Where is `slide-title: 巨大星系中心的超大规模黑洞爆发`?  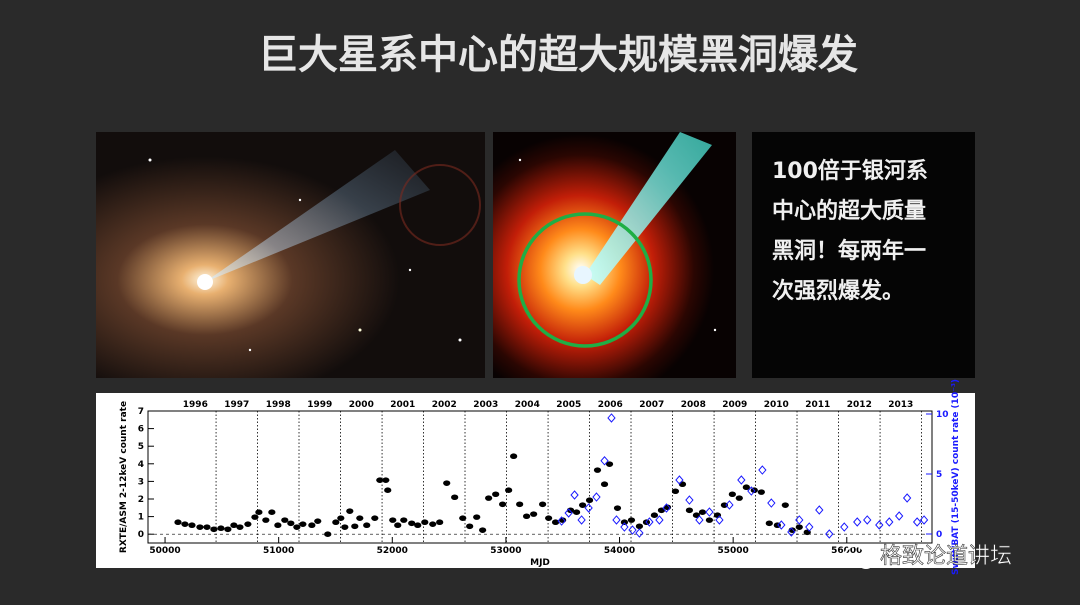 slide-title: 巨大星系中心的超大规模黑洞爆发 is located at coordinates (558, 55).